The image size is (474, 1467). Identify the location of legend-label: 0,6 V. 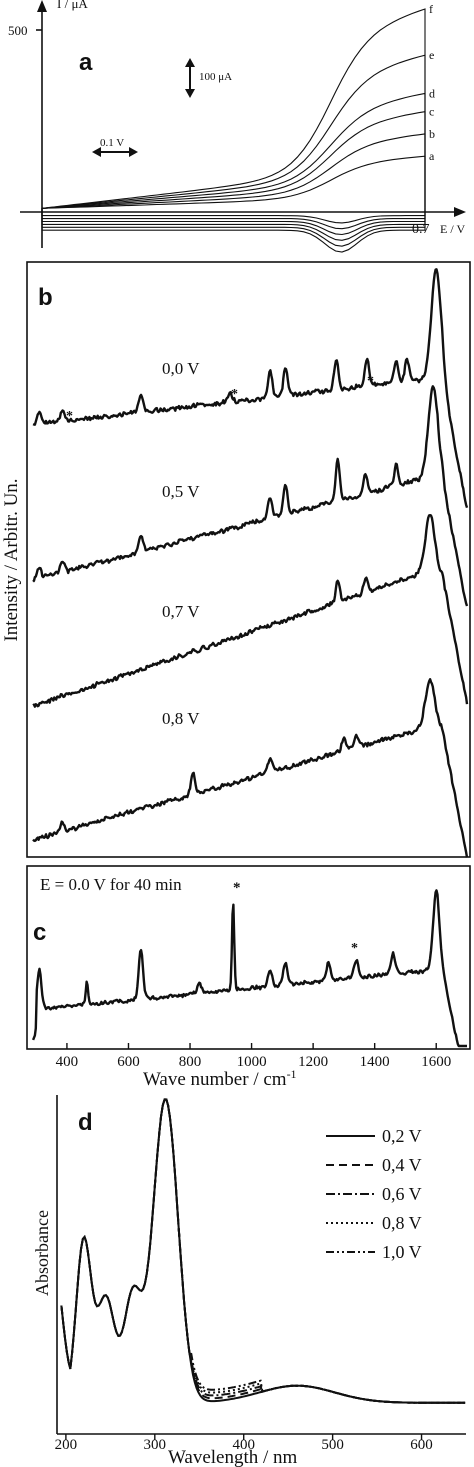
(402, 1194).